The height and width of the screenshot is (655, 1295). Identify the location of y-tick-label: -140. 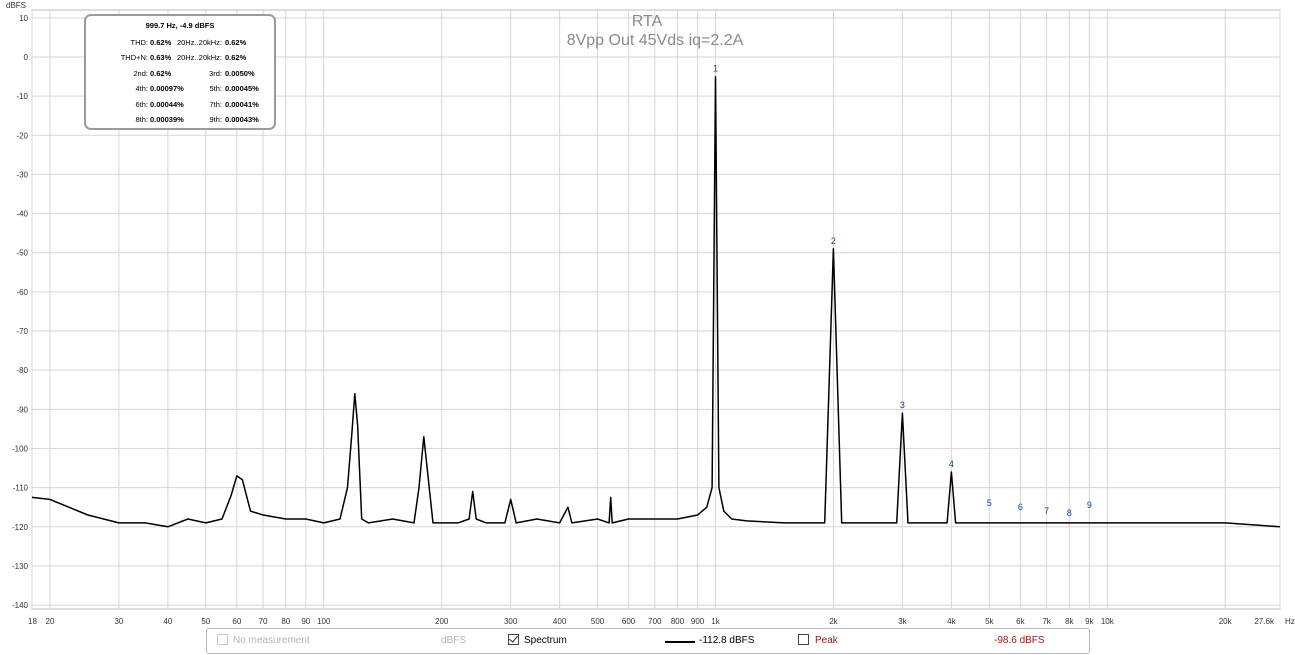
(20, 605).